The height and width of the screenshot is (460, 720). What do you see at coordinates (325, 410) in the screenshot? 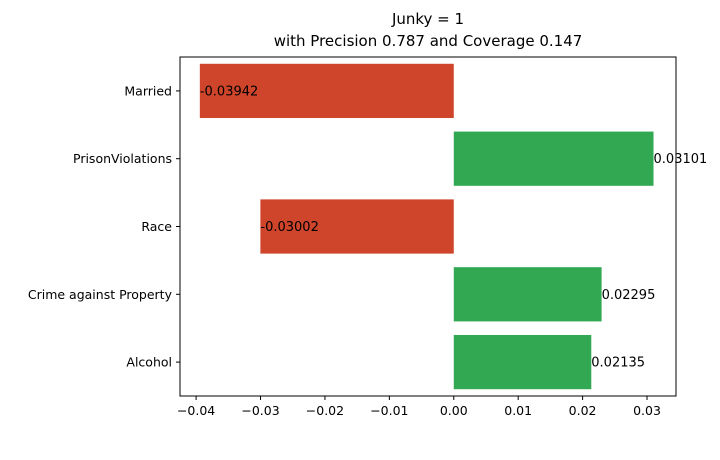
I see `x-tick-label: −0.02` at bounding box center [325, 410].